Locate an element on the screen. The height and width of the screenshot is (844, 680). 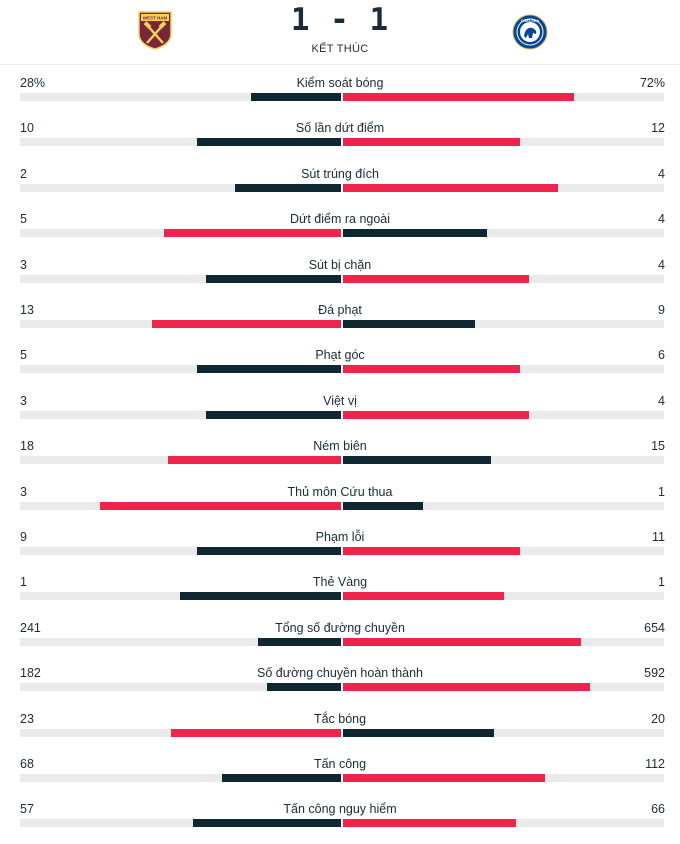
stat-label: Phạm lỗi is located at coordinates (340, 537).